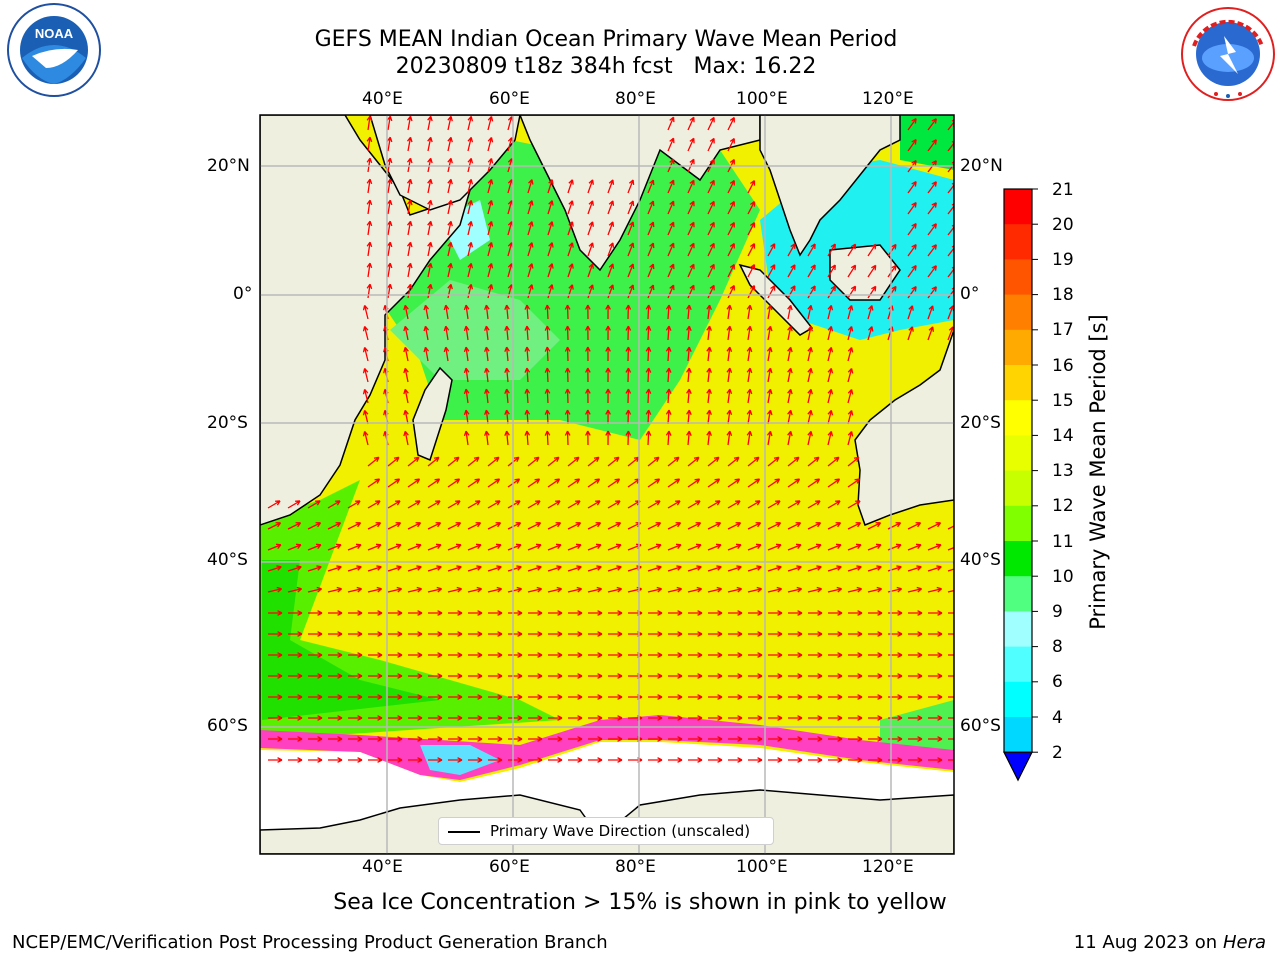 This screenshot has width=1280, height=960. What do you see at coordinates (464, 832) in the screenshot?
I see `legend-line-swatch` at bounding box center [464, 832].